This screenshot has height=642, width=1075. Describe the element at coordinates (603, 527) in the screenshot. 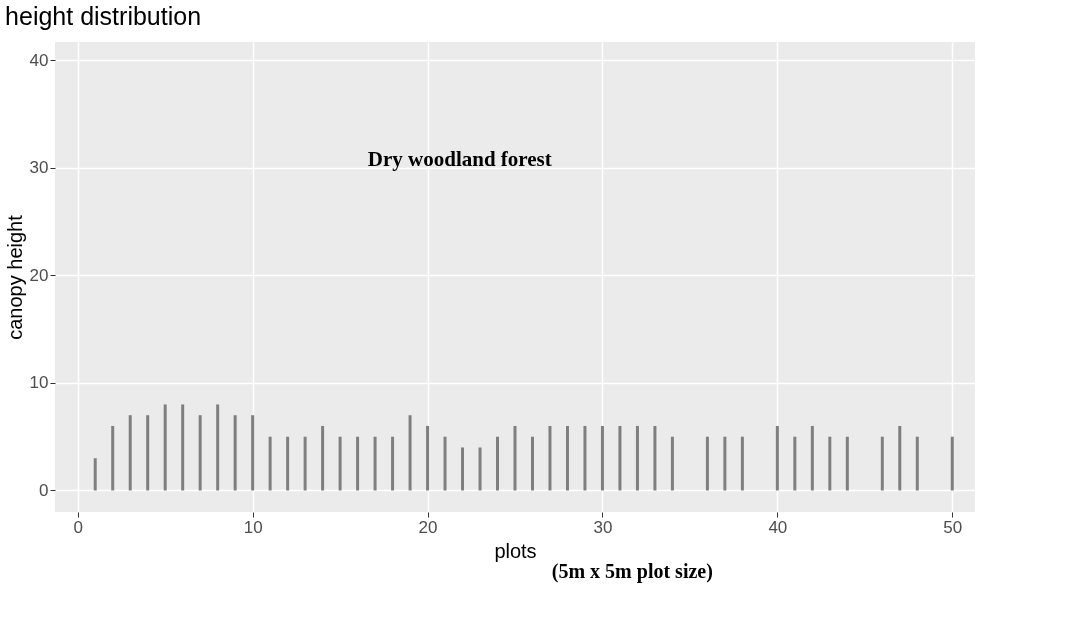

I see `x-tick-label: 30` at that location.